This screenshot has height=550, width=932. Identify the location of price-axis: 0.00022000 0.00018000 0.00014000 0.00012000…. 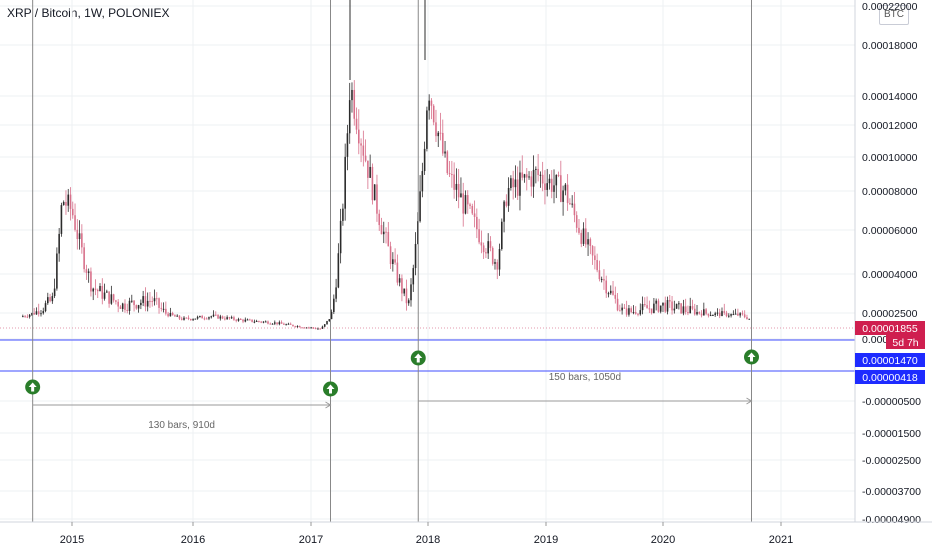
(889, 263).